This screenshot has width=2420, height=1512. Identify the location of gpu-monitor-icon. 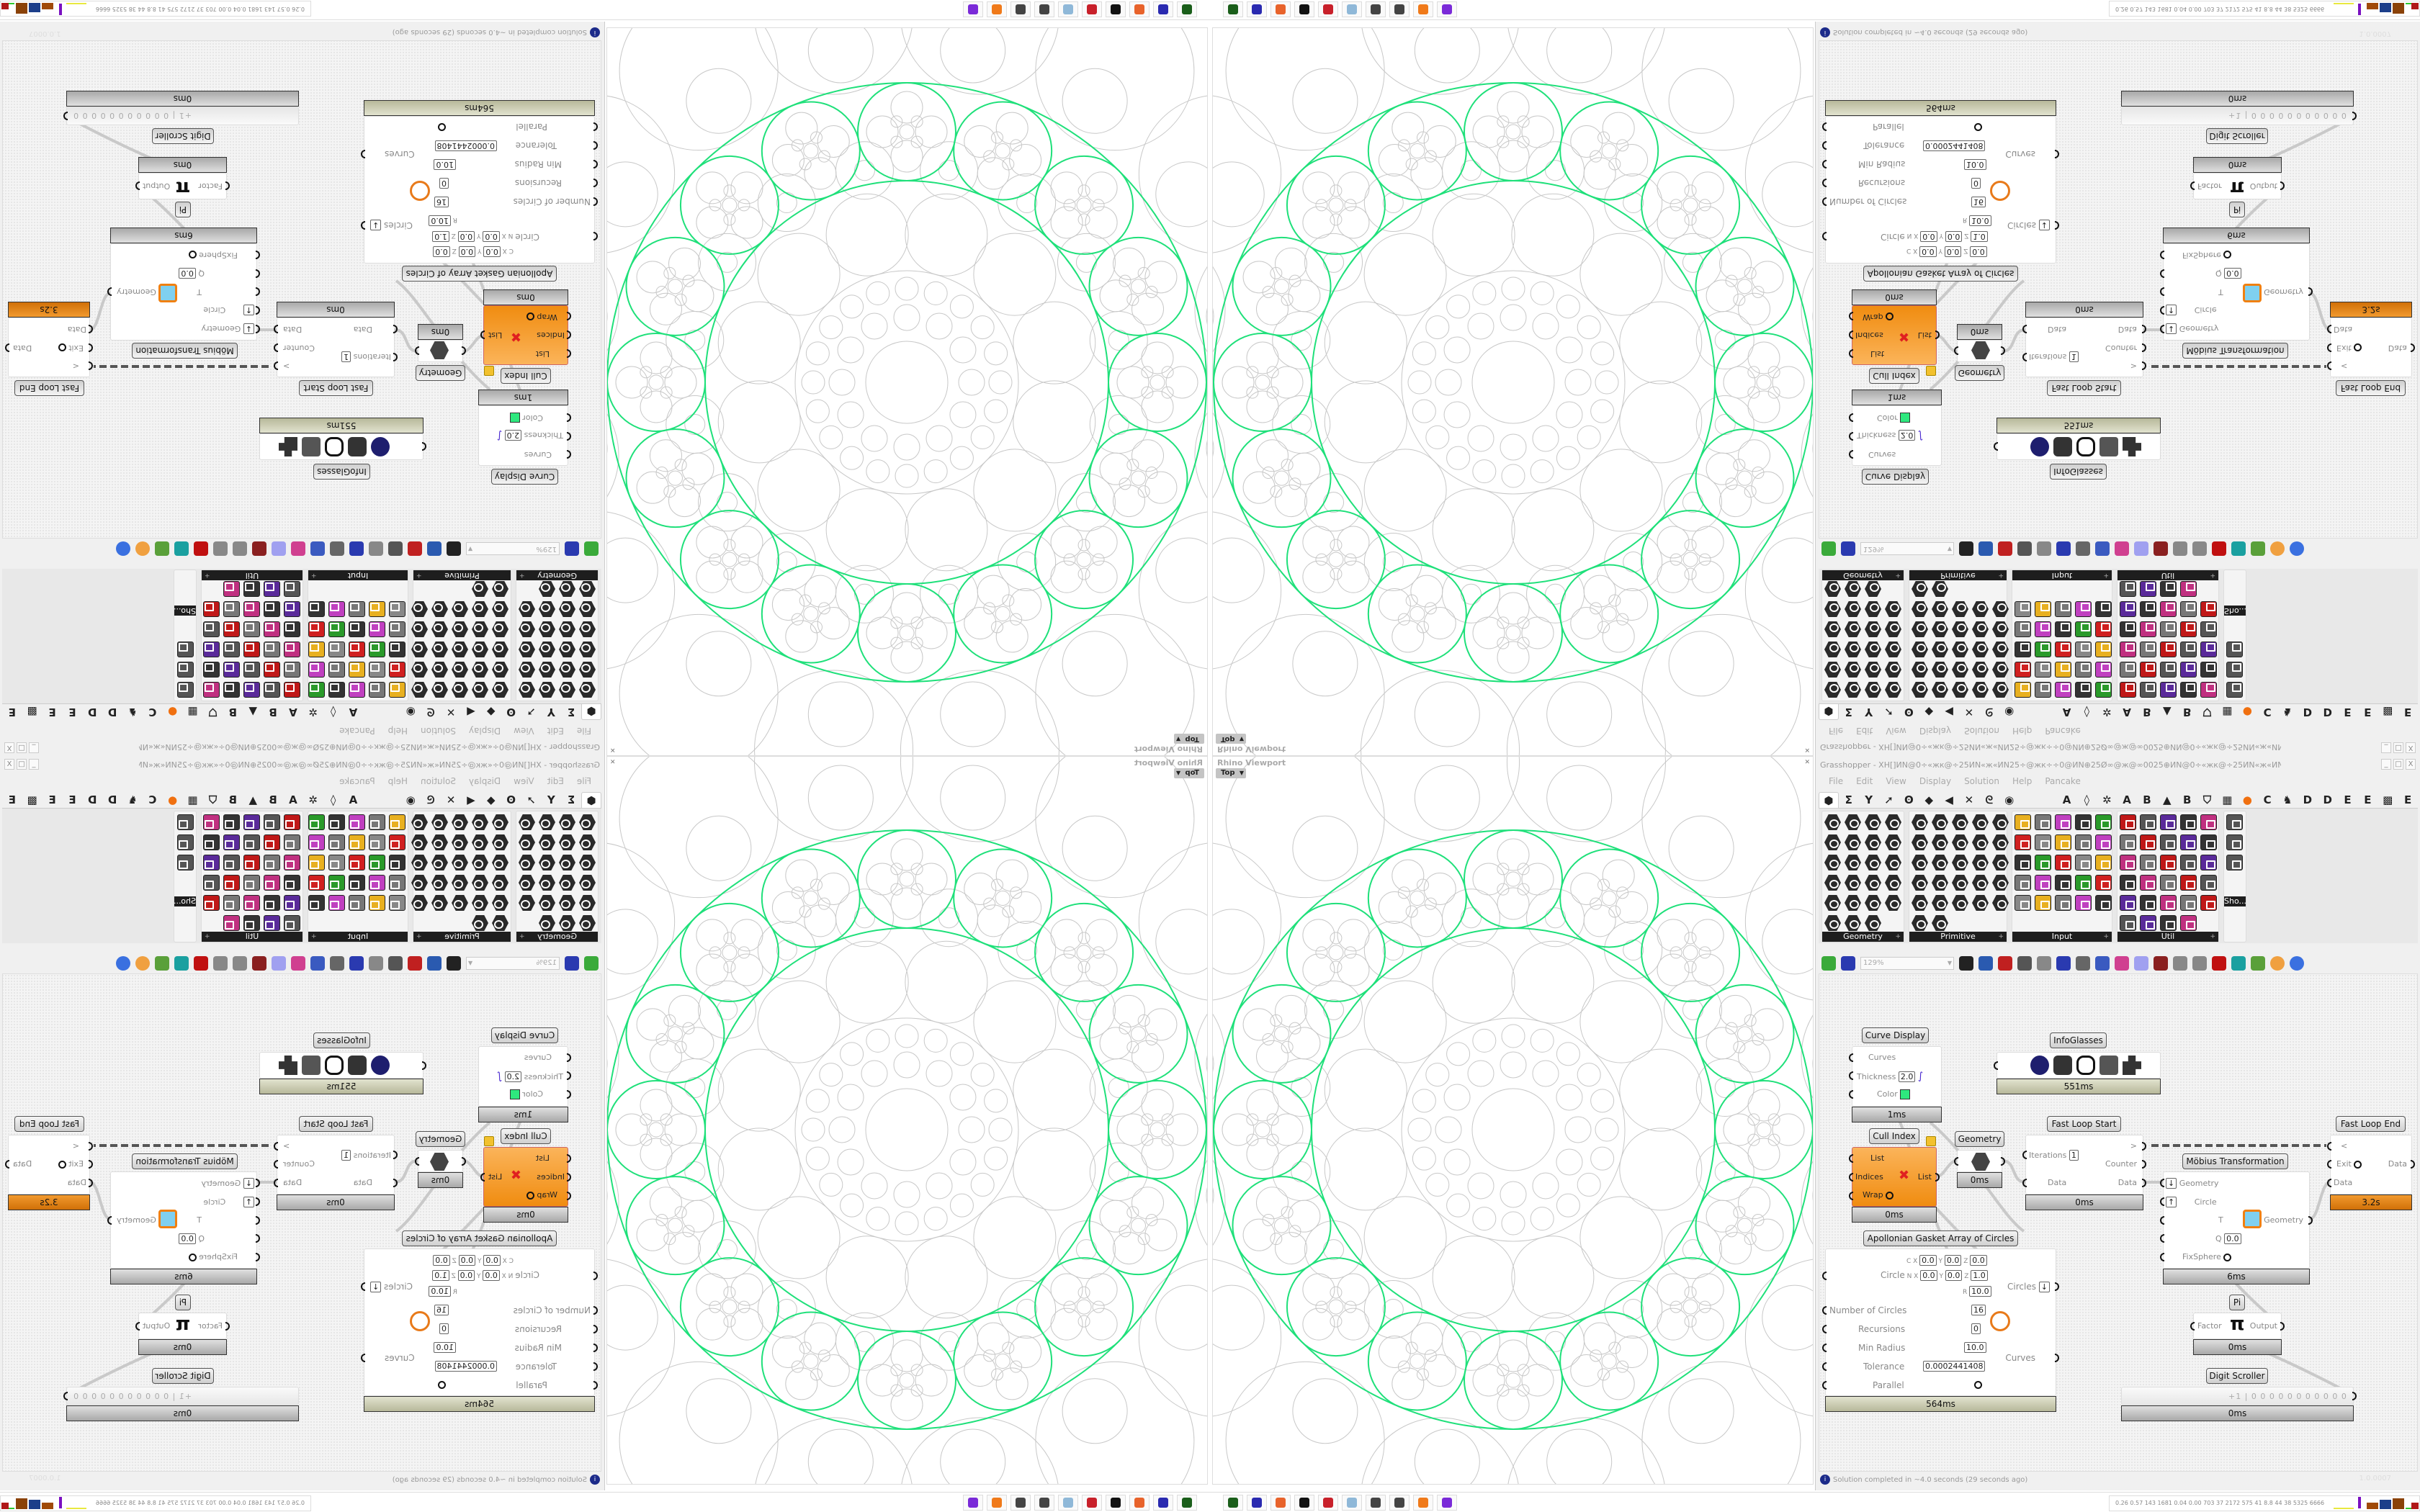
(1233, 1503).